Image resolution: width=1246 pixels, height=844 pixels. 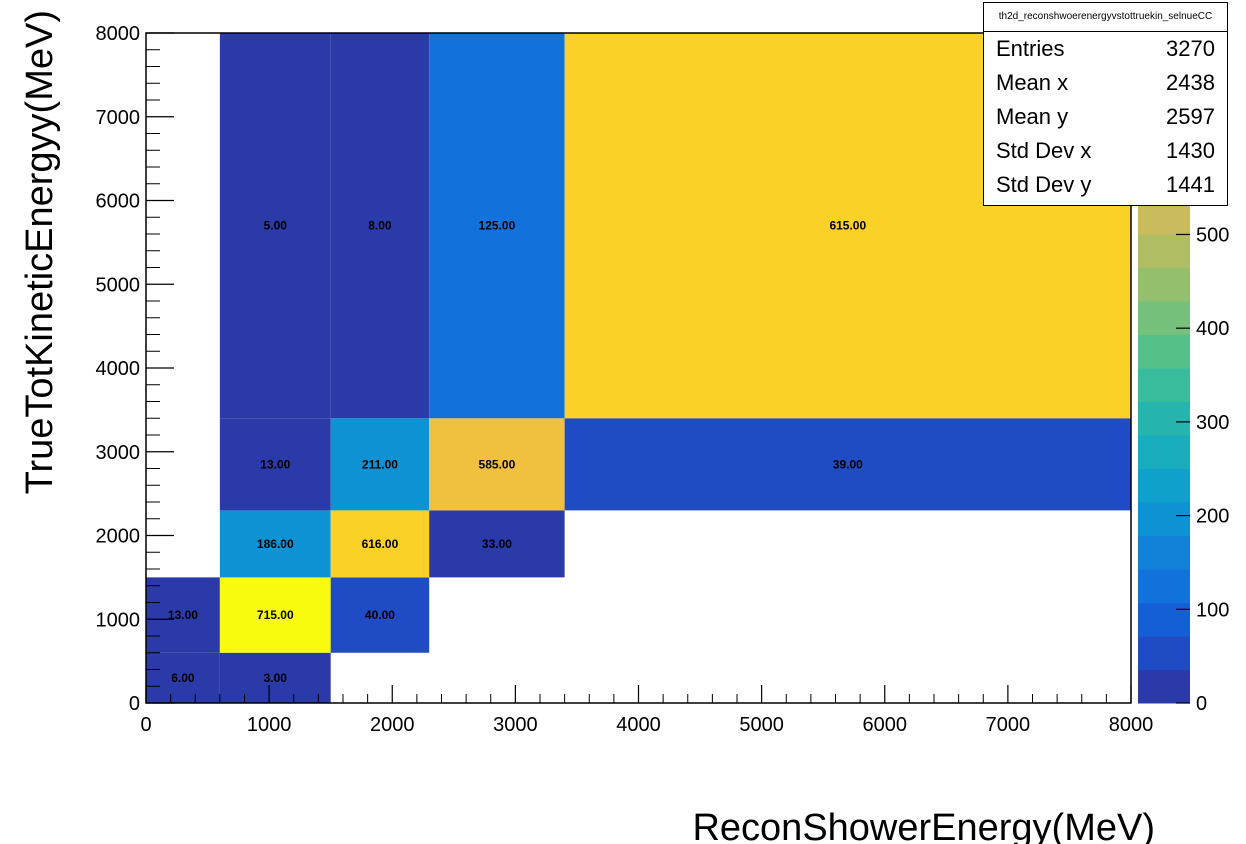 What do you see at coordinates (1190, 150) in the screenshot?
I see `stat-value: 1430` at bounding box center [1190, 150].